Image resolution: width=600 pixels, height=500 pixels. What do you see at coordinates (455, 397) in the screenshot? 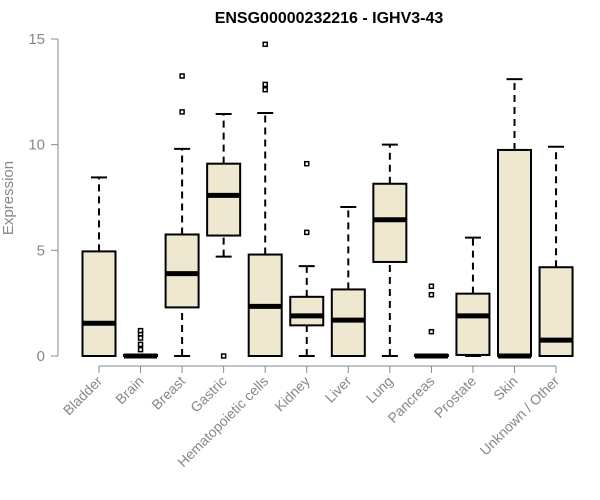
I see `x-tick-label: Prostate` at bounding box center [455, 397].